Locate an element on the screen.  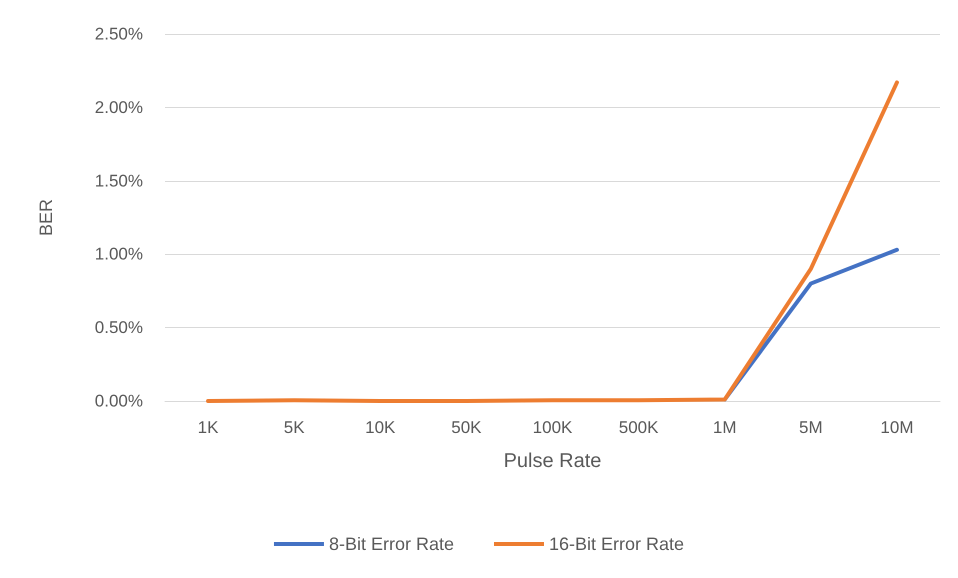
x-tick-label: 50K is located at coordinates (466, 427).